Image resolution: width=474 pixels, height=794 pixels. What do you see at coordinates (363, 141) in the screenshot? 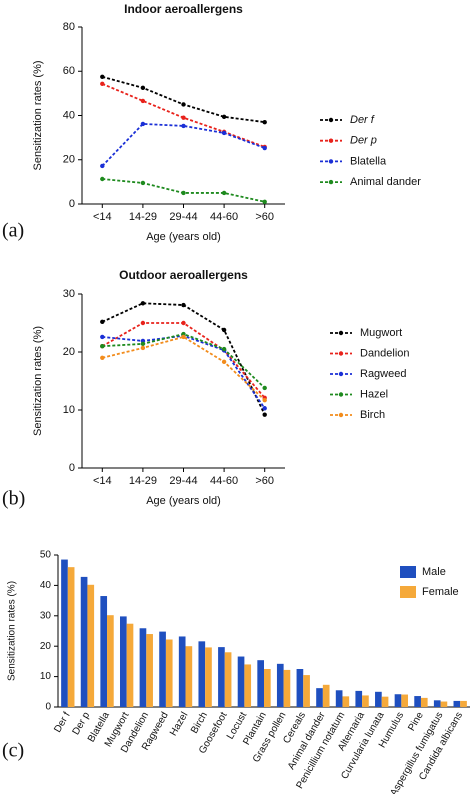
I see `legend-label: Der p` at bounding box center [363, 141].